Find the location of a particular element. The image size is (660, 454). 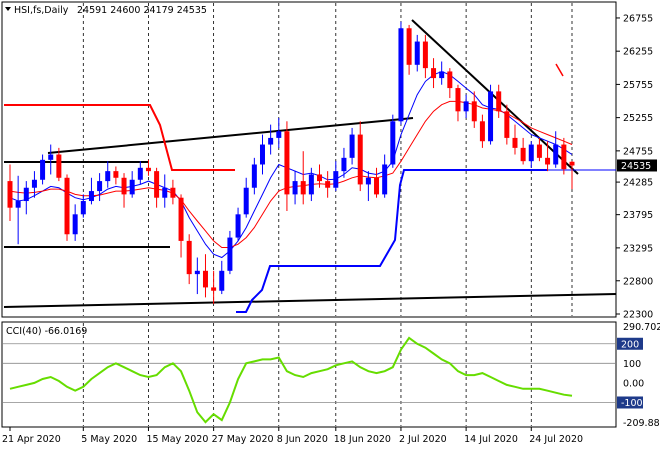

price-tick-label: 22300 is located at coordinates (638, 315).